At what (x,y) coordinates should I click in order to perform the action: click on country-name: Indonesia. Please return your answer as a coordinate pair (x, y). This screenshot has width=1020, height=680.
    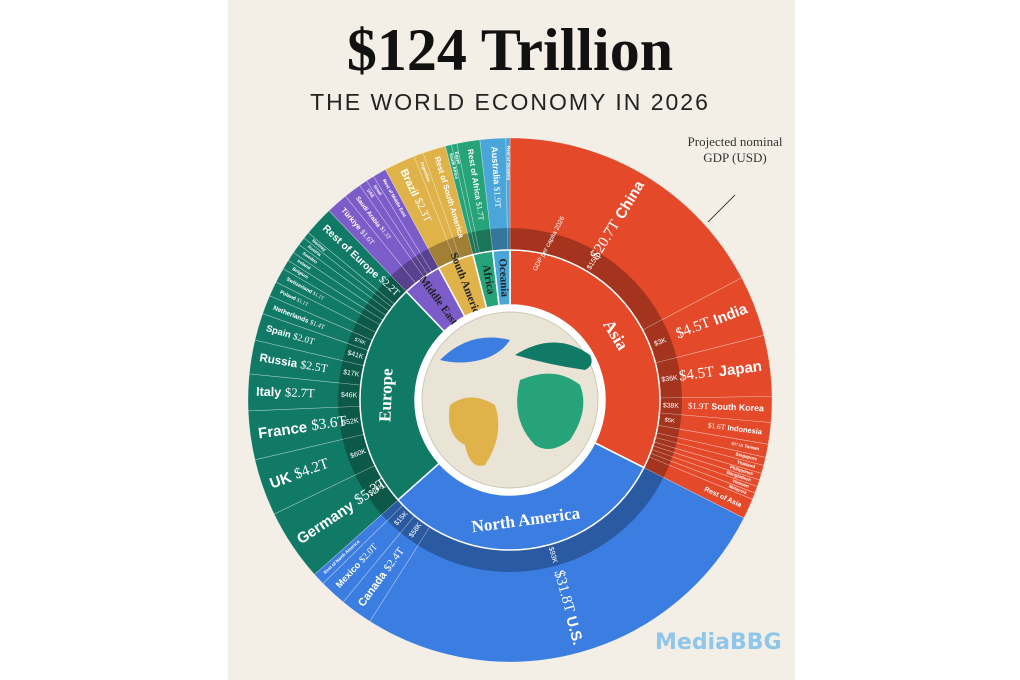
    Looking at the image, I should click on (745, 429).